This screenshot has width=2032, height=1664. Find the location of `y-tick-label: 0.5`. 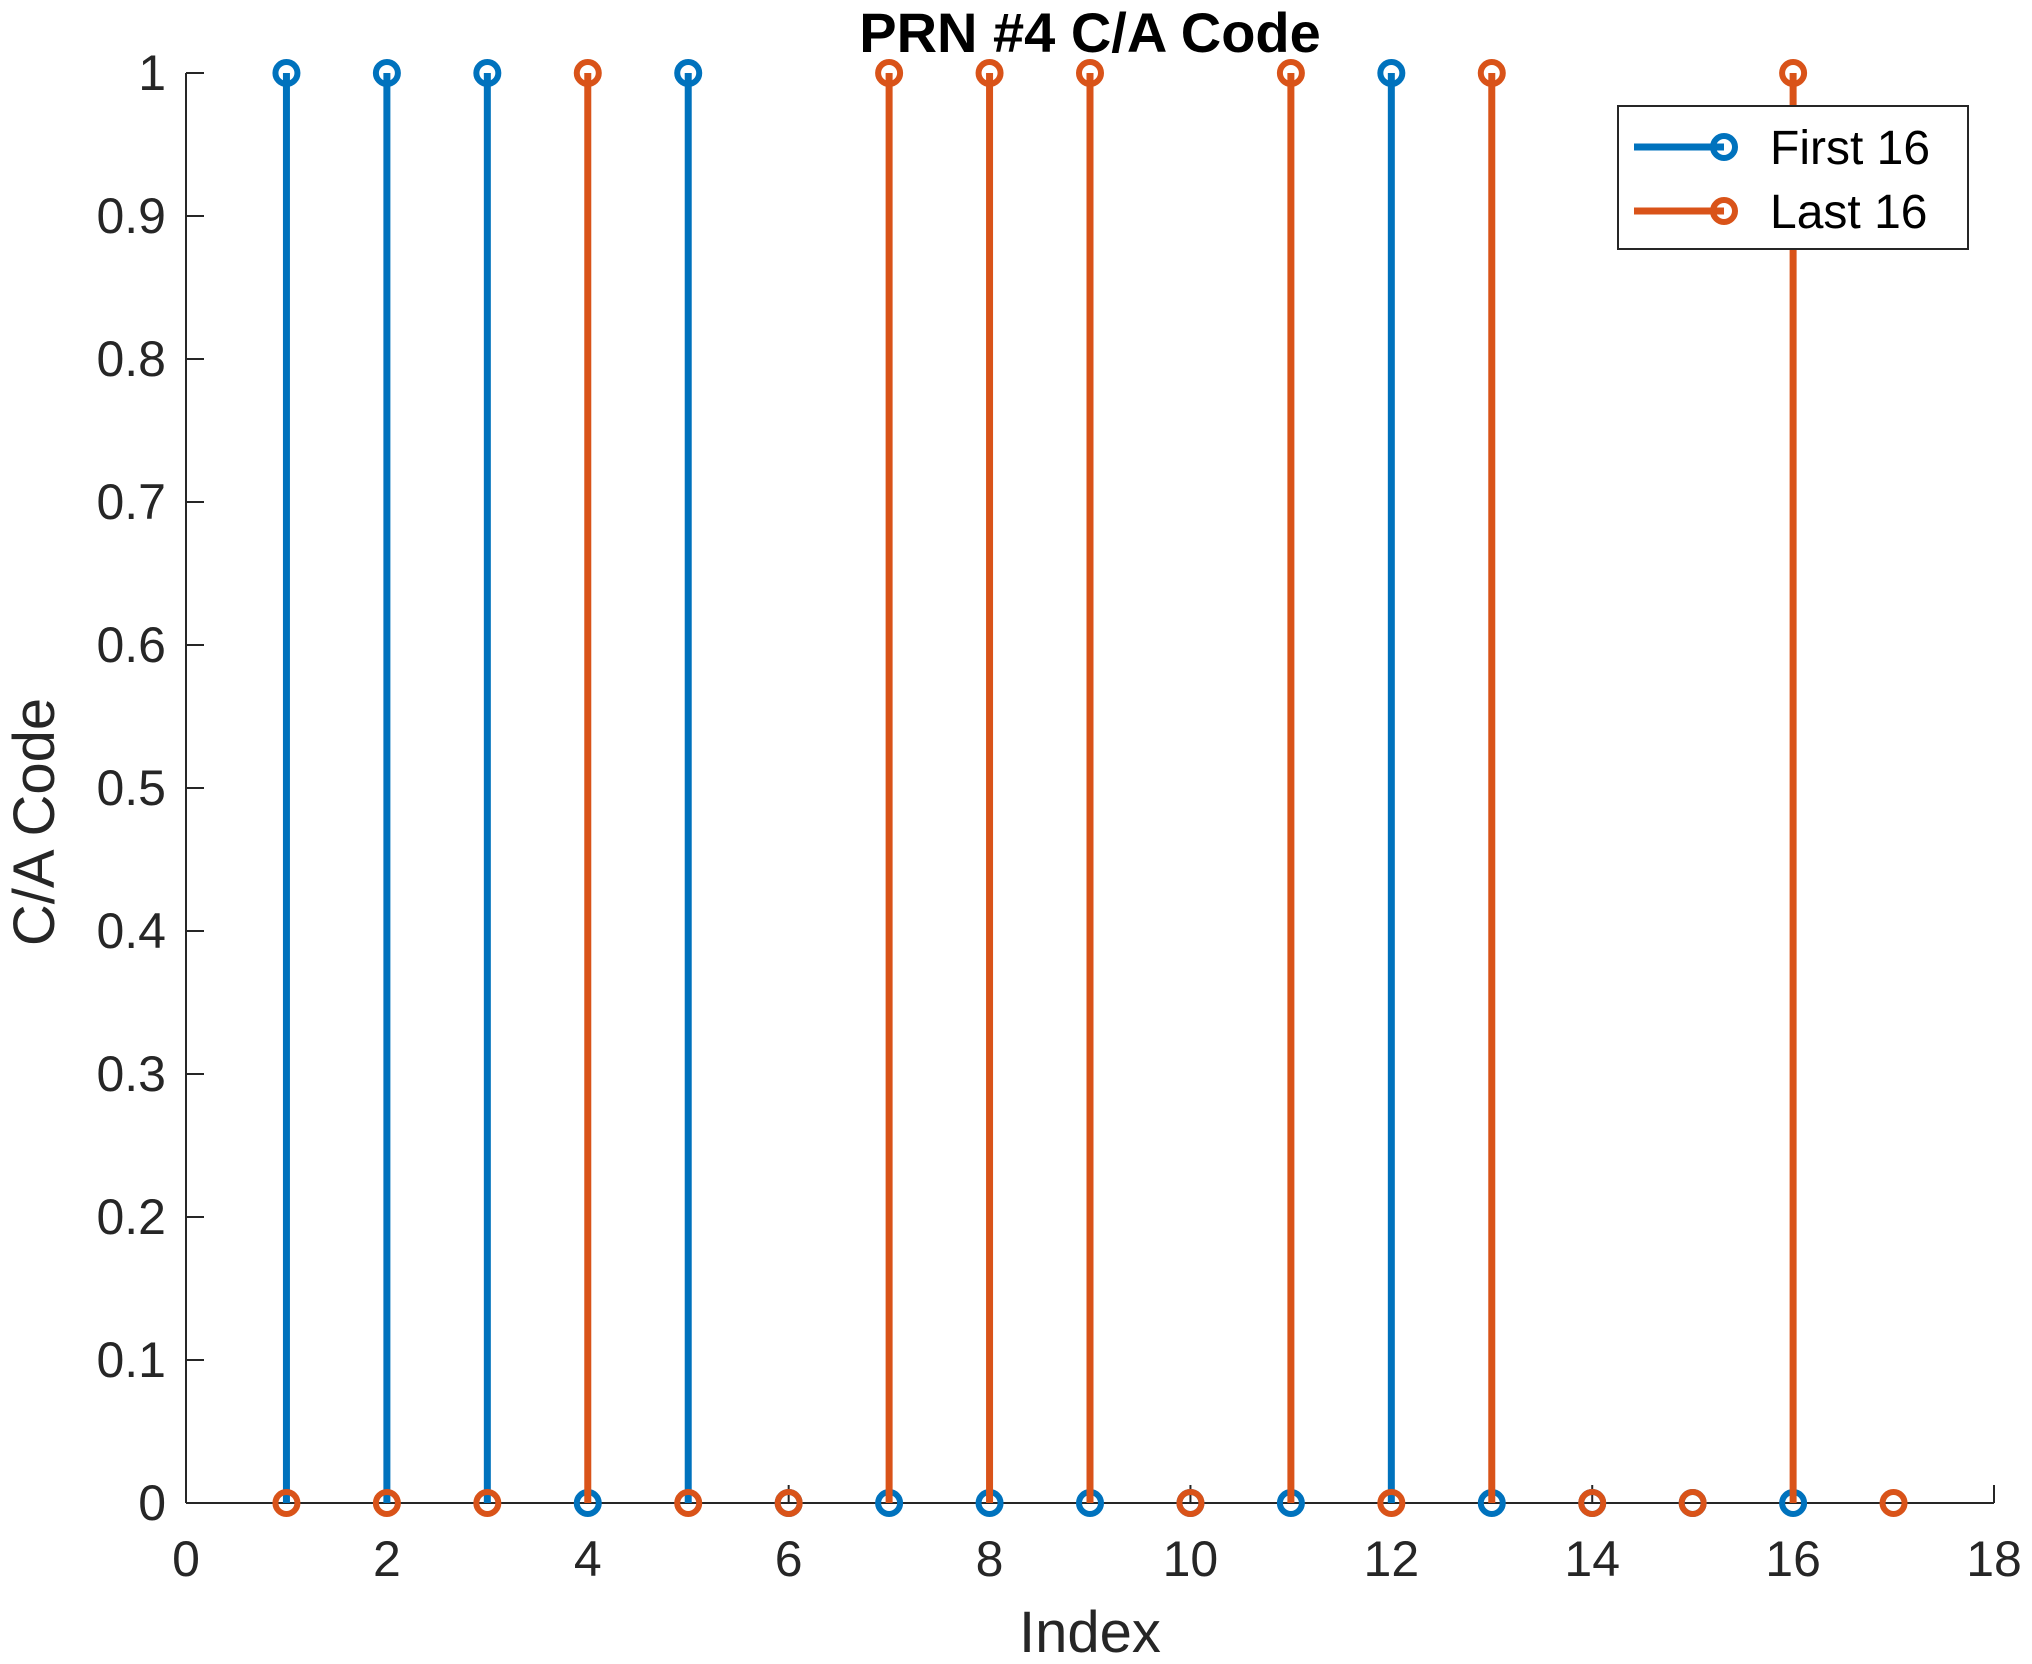

y-tick-label: 0.5 is located at coordinates (131, 788).